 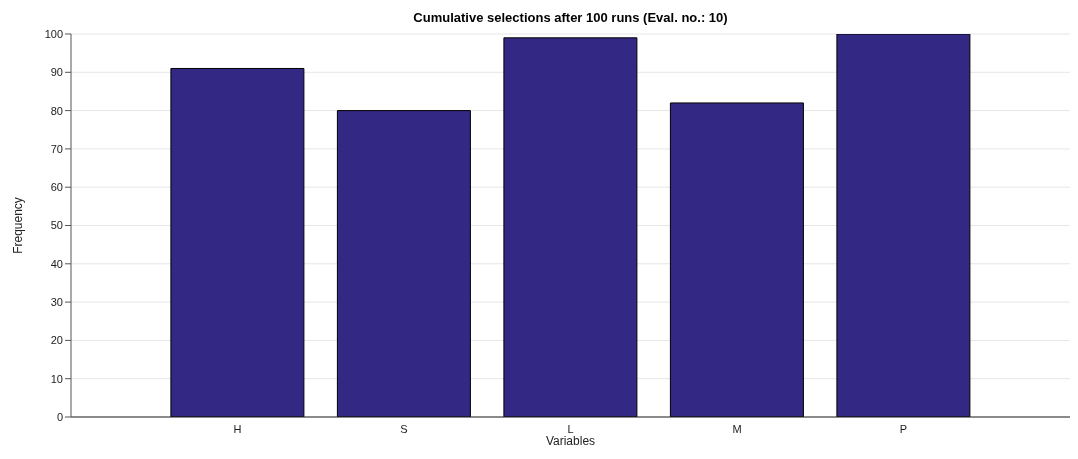 What do you see at coordinates (56, 302) in the screenshot?
I see `y-tick-label: 30` at bounding box center [56, 302].